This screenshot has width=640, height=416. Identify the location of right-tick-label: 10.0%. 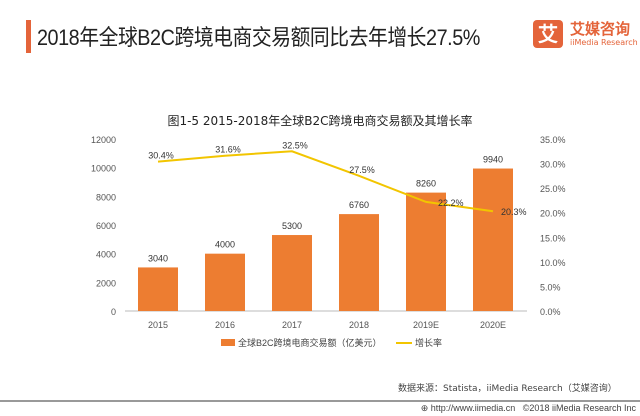
(553, 263).